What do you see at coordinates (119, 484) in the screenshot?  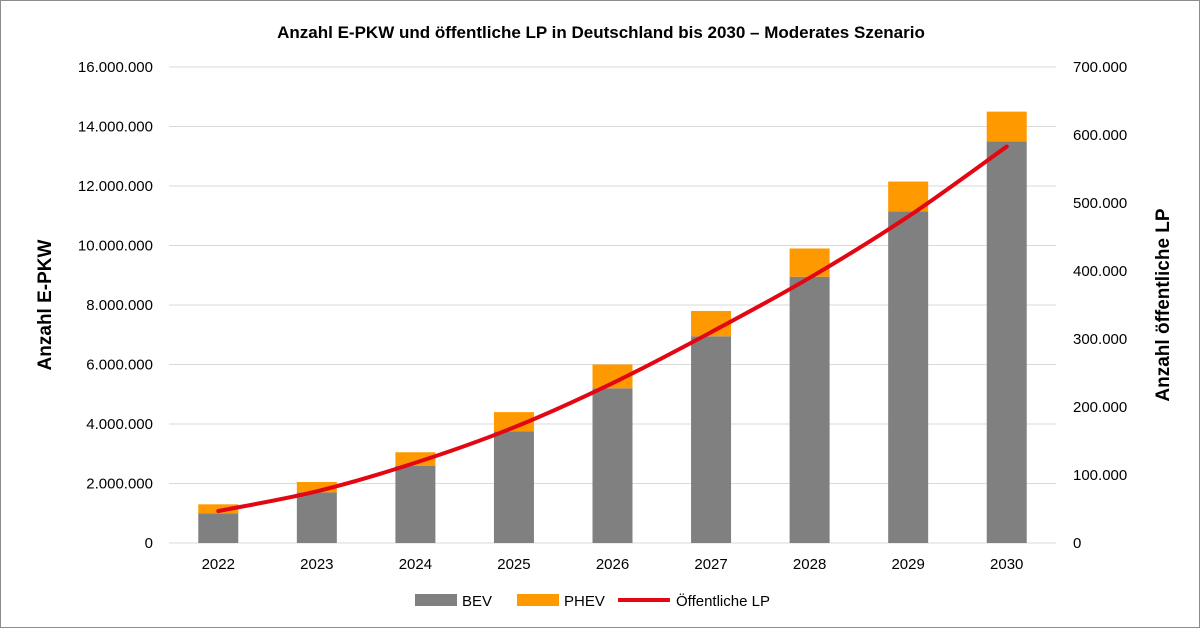 I see `left-tick-label: 2.000.000` at bounding box center [119, 484].